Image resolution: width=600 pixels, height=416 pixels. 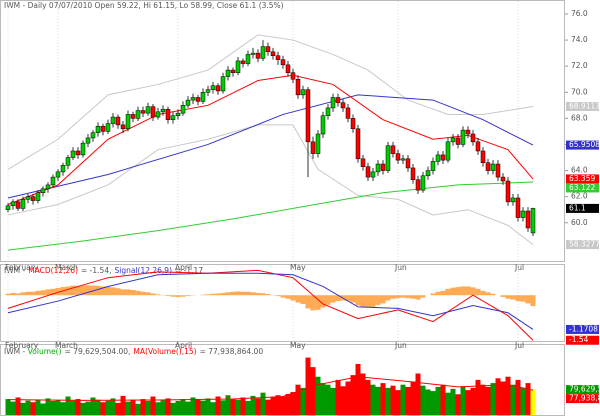 What do you see at coordinates (579, 222) in the screenshot?
I see `y-tick-label: 60.0` at bounding box center [579, 222].